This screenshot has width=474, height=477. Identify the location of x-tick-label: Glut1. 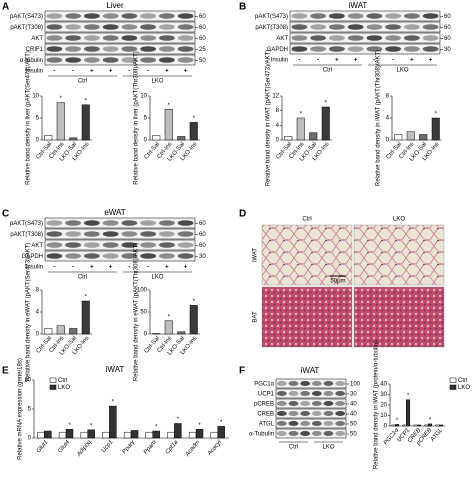
(43, 446).